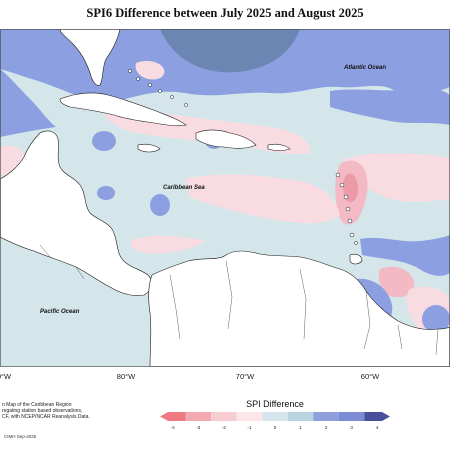  Describe the element at coordinates (364, 68) in the screenshot. I see `label-atlantic-ocean: Atlantic Ocean` at that location.